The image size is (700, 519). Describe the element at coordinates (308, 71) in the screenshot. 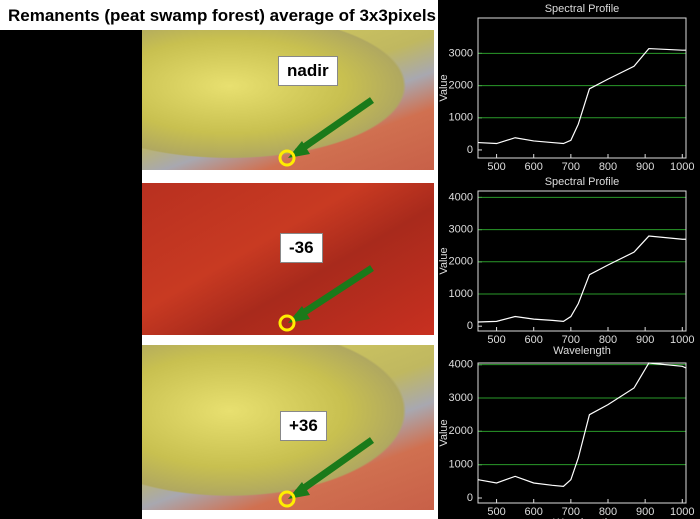

I see `image-label: nadir` at that location.